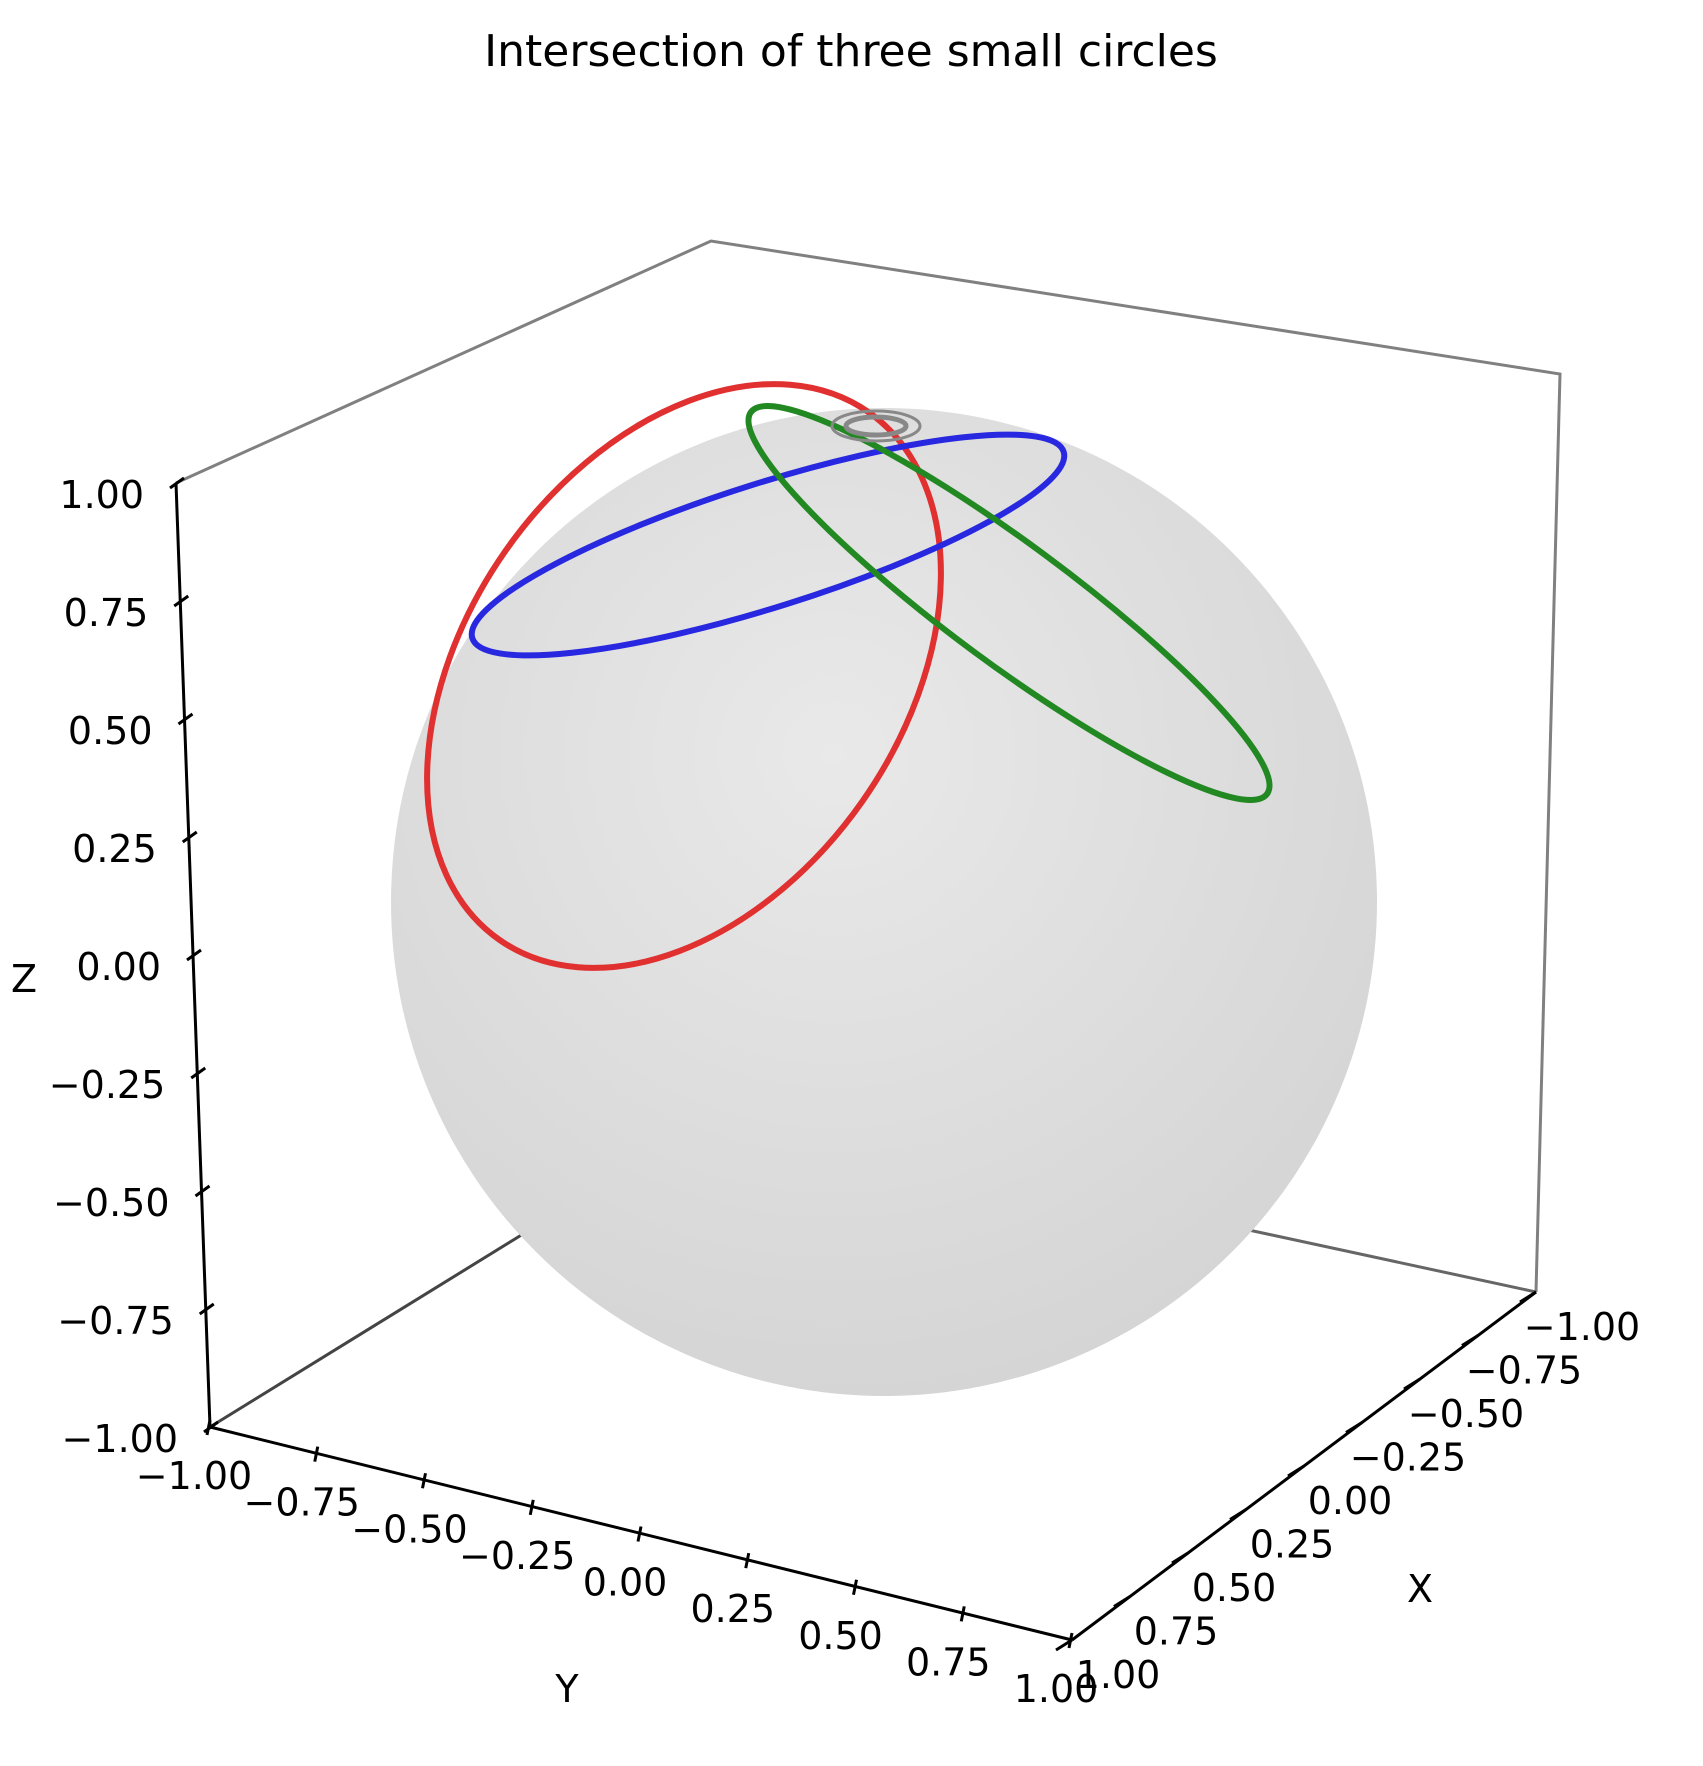 This screenshot has width=1703, height=1766. Describe the element at coordinates (1524, 1371) in the screenshot. I see `x-axis-tick-label: −0.75` at that location.